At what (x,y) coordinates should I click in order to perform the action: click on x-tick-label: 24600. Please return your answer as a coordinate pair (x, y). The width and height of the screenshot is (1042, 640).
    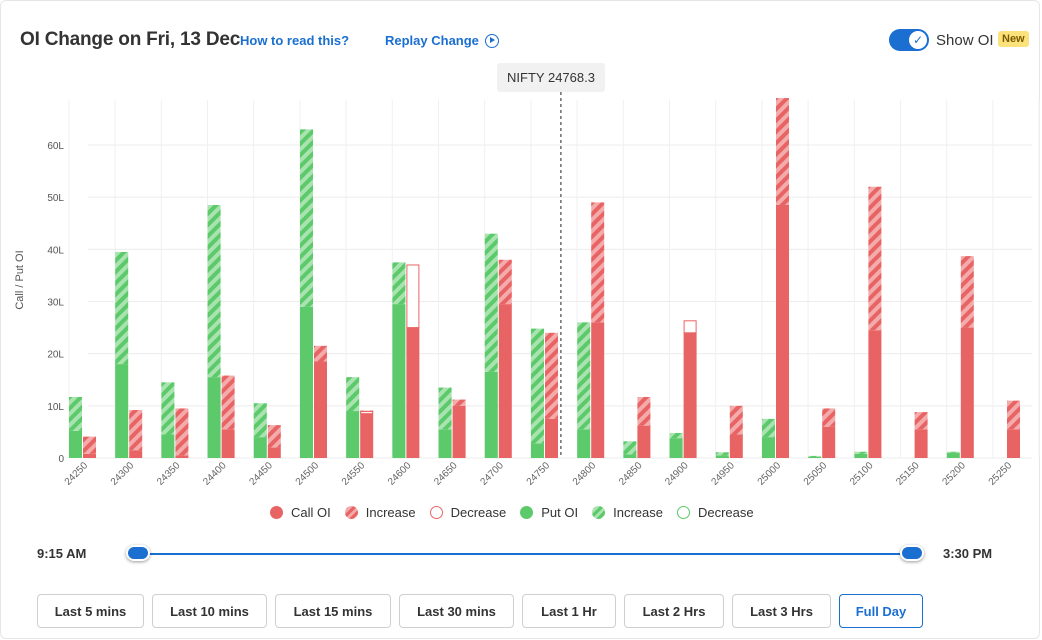
    Looking at the image, I should click on (400, 474).